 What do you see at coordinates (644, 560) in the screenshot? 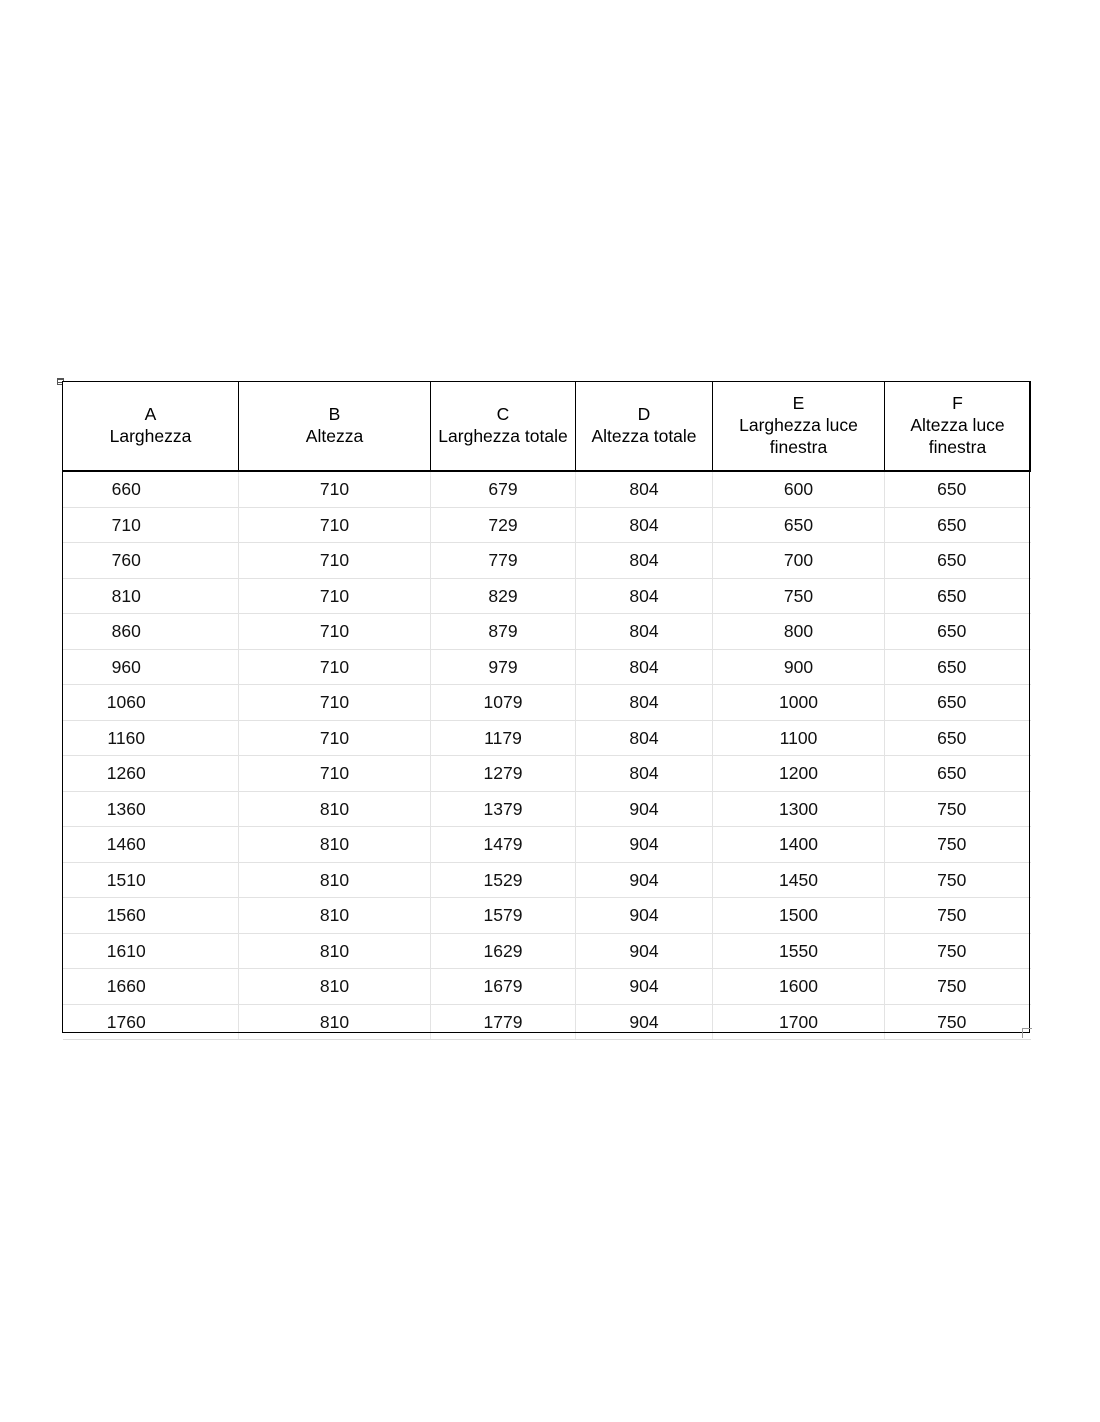
I see `cell-d-3: 804` at bounding box center [644, 560].